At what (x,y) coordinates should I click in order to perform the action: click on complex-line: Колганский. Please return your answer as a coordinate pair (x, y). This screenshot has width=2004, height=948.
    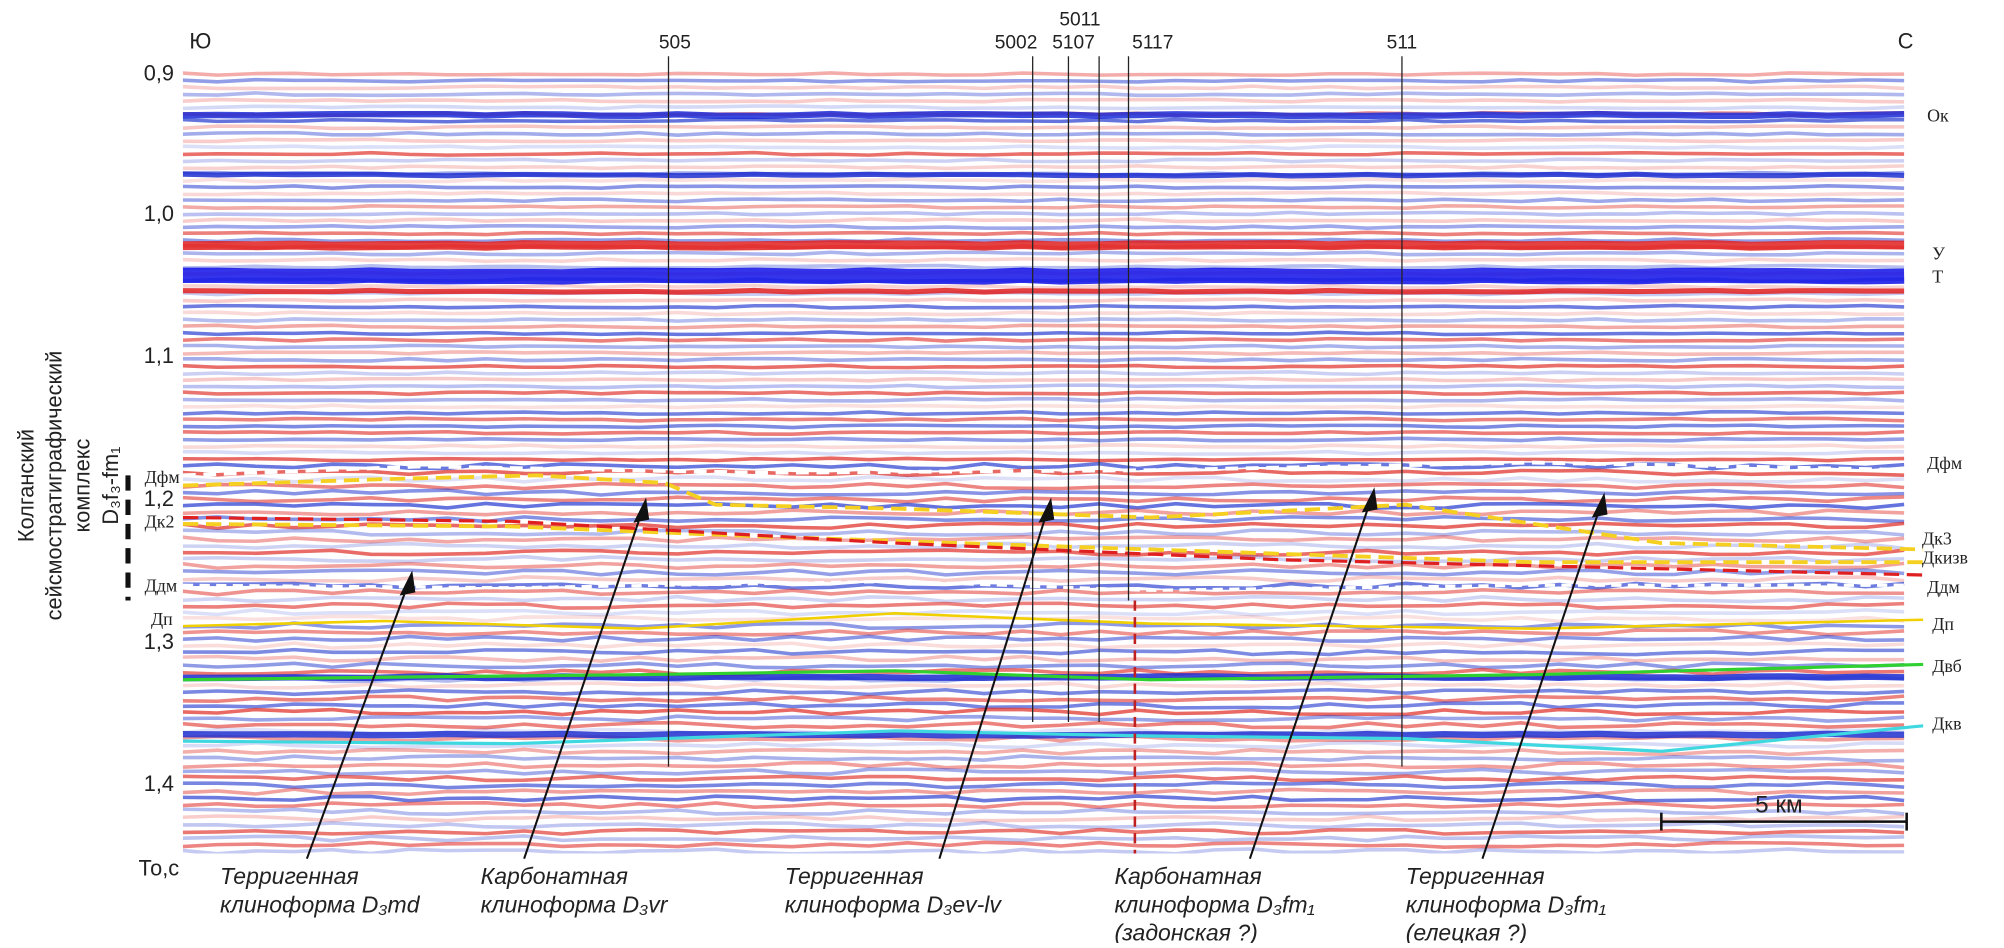
    Looking at the image, I should click on (25, 485).